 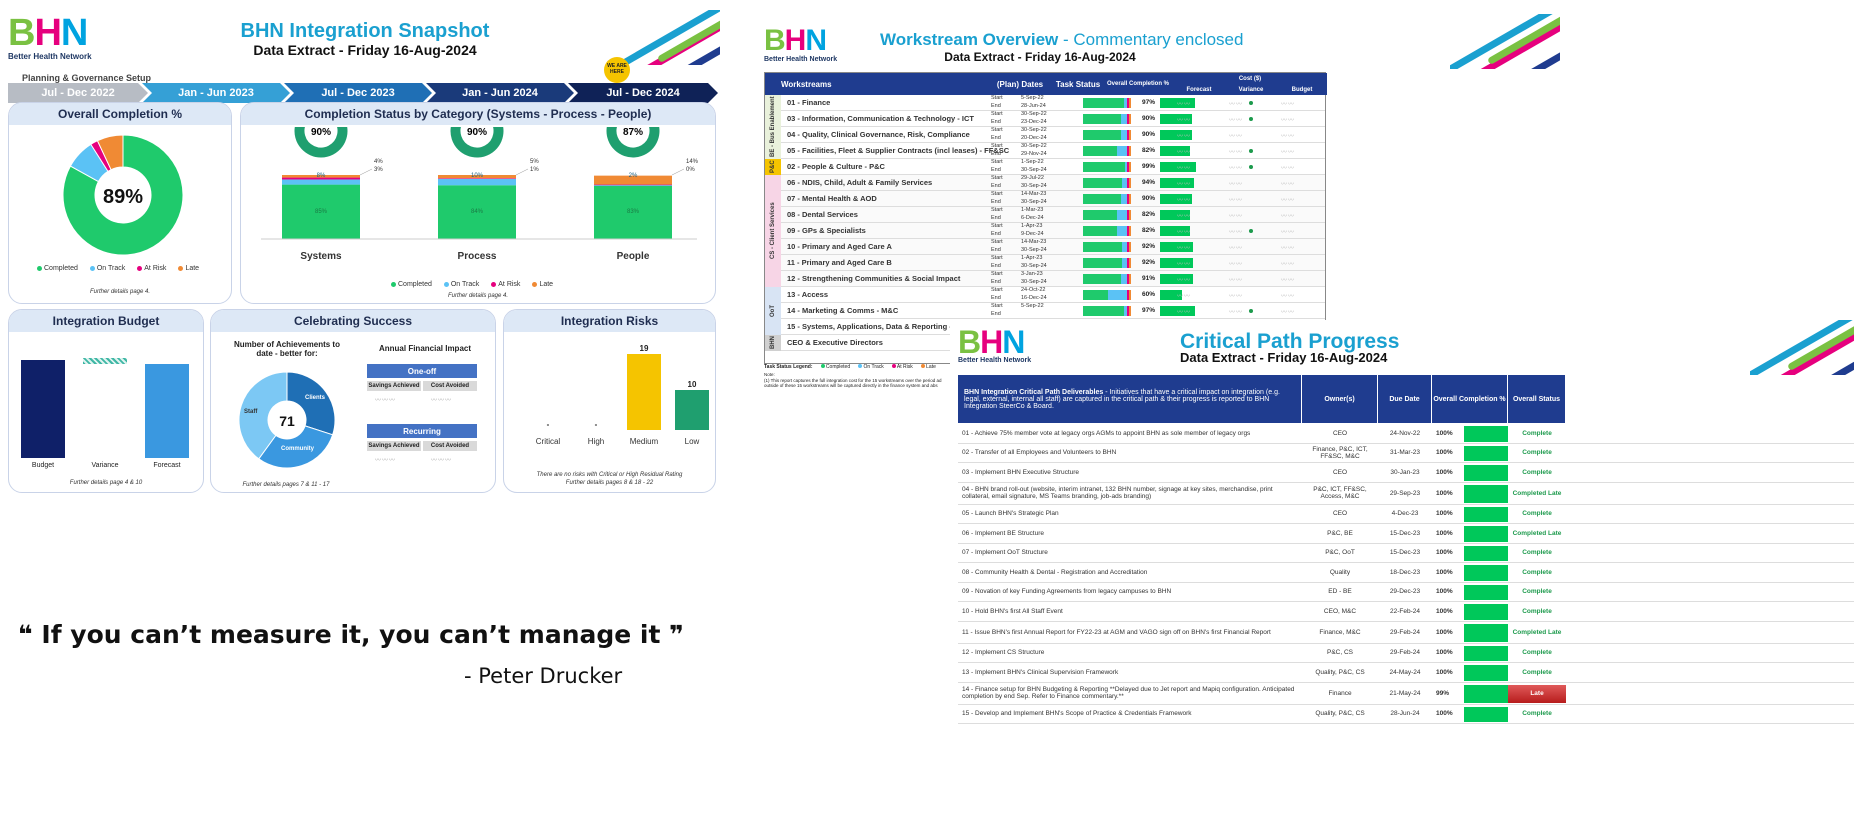 I want to click on savings-col: Savings Achieved, so click(x=394, y=386).